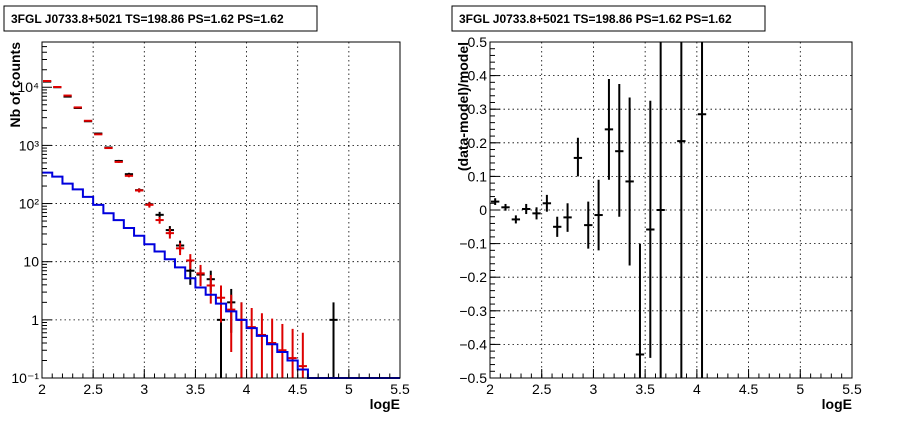 The image size is (898, 421). I want to click on right-x-axis-label: logE, so click(837, 404).